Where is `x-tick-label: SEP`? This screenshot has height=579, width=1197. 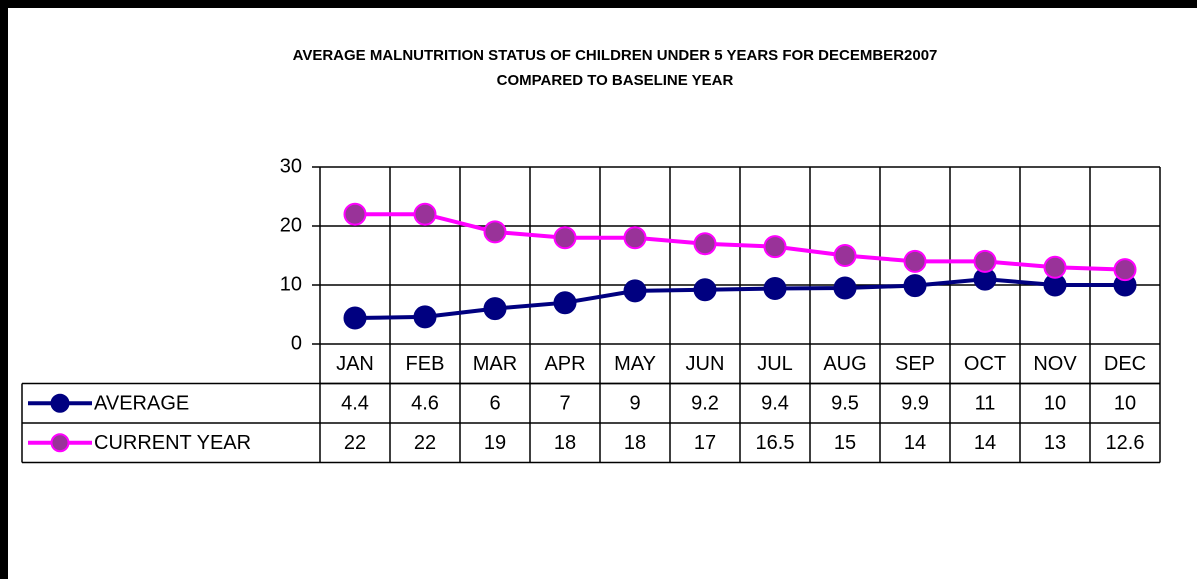
x-tick-label: SEP is located at coordinates (915, 364).